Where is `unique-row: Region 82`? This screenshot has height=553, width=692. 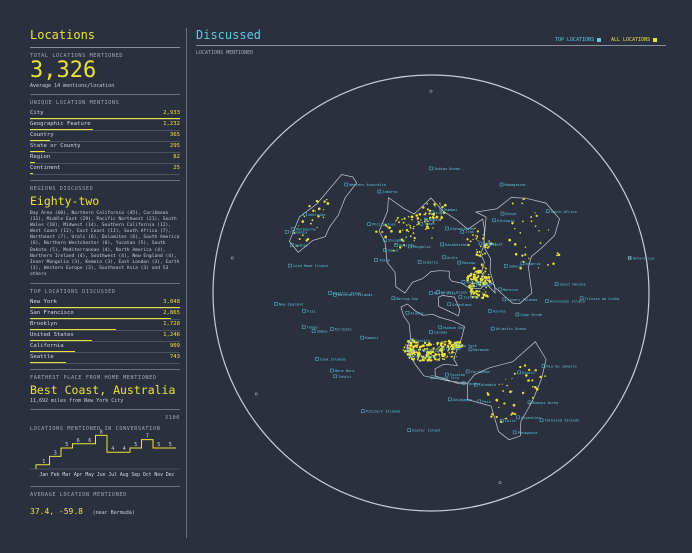
unique-row: Region 82 is located at coordinates (105, 158).